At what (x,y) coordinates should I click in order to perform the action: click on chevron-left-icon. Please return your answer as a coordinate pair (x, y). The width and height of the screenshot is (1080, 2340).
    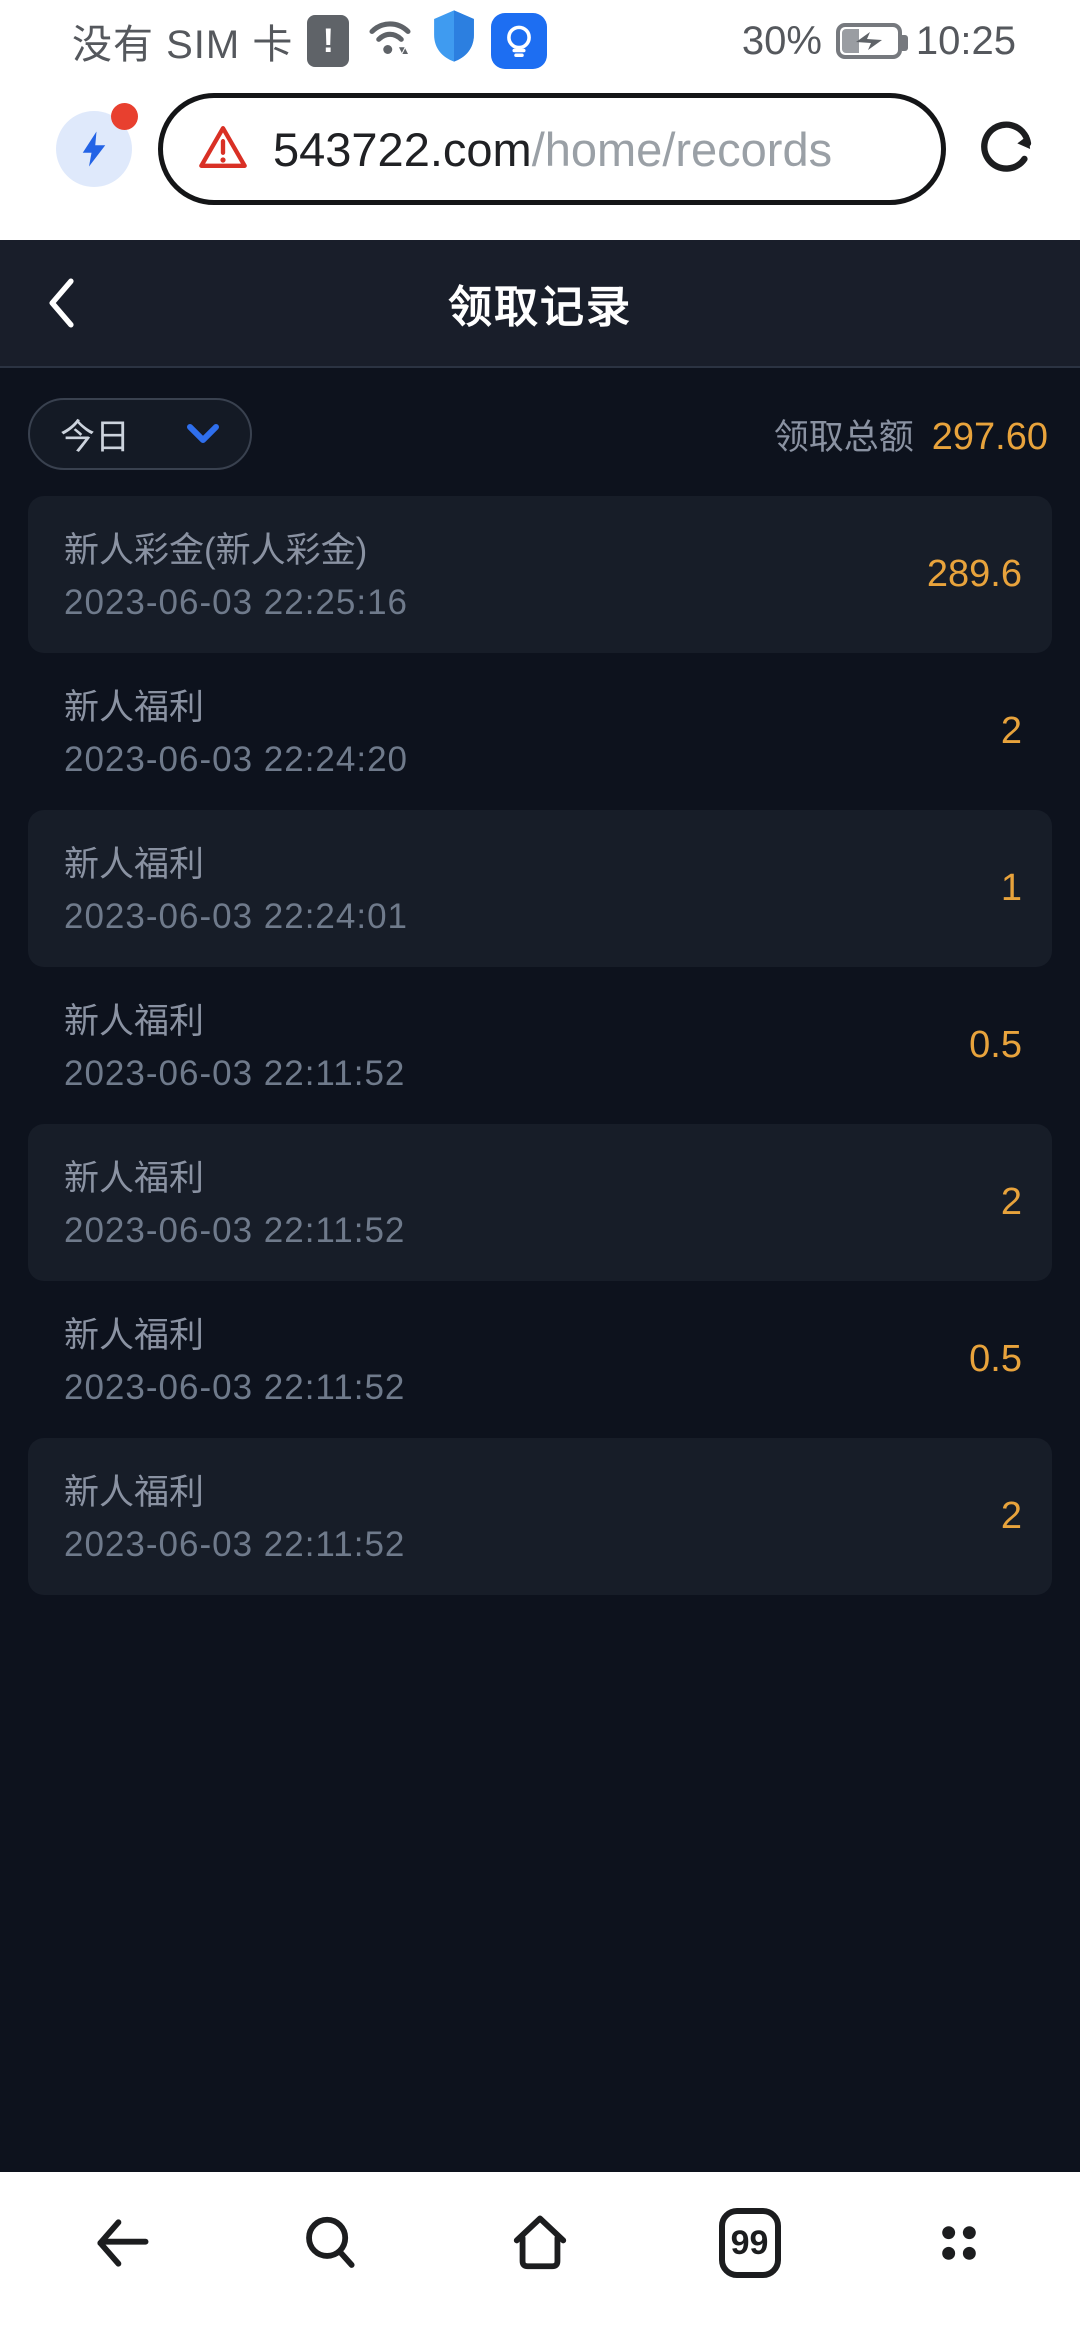
    Looking at the image, I should click on (61, 303).